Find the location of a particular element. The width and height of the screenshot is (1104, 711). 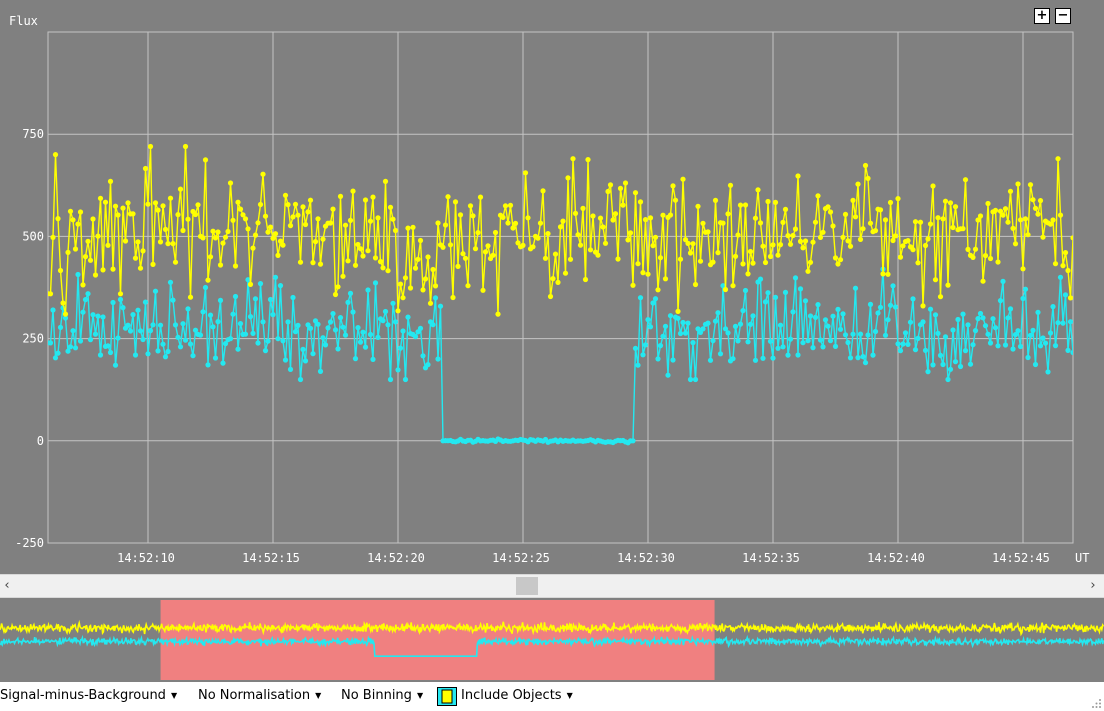

overview-chart is located at coordinates (552, 640).